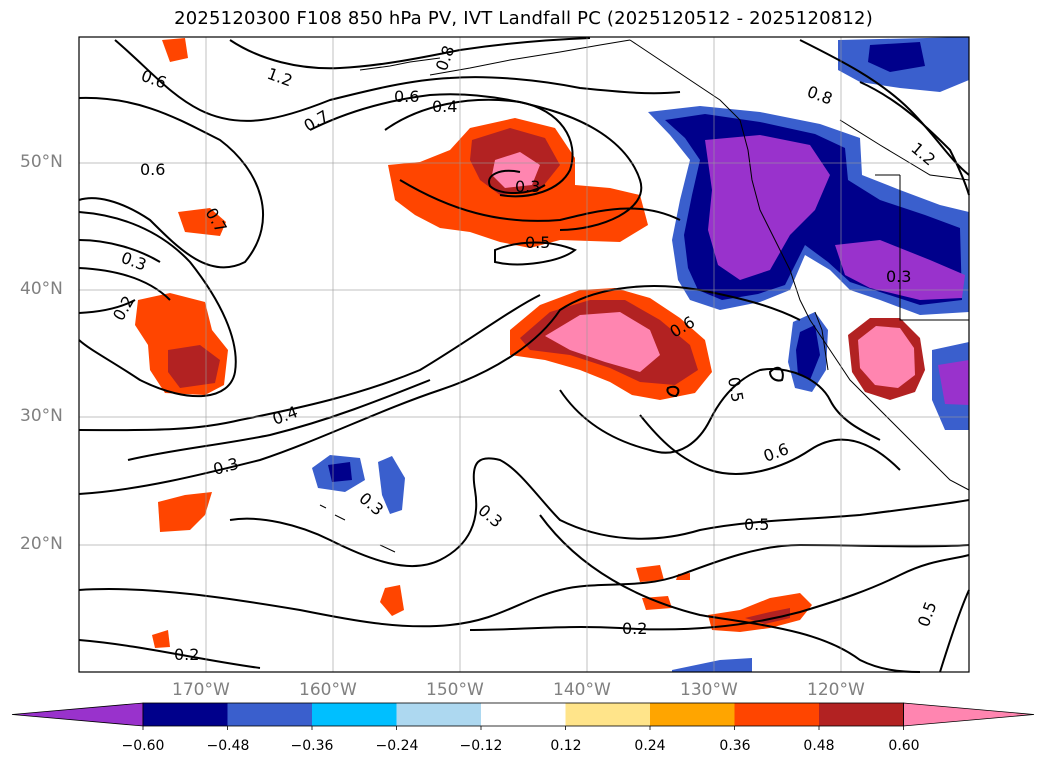 The width and height of the screenshot is (1047, 765). I want to click on colorbar-extend-low, so click(77, 714).